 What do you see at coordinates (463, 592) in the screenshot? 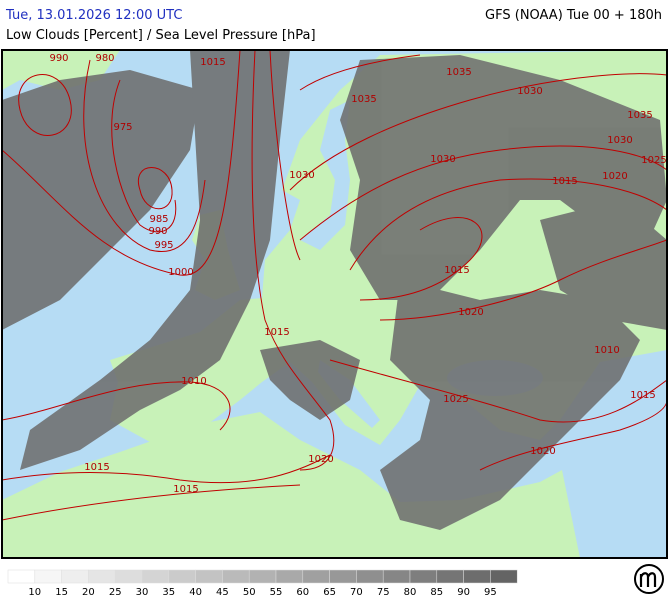
I see `legend-label: 90` at bounding box center [463, 592].